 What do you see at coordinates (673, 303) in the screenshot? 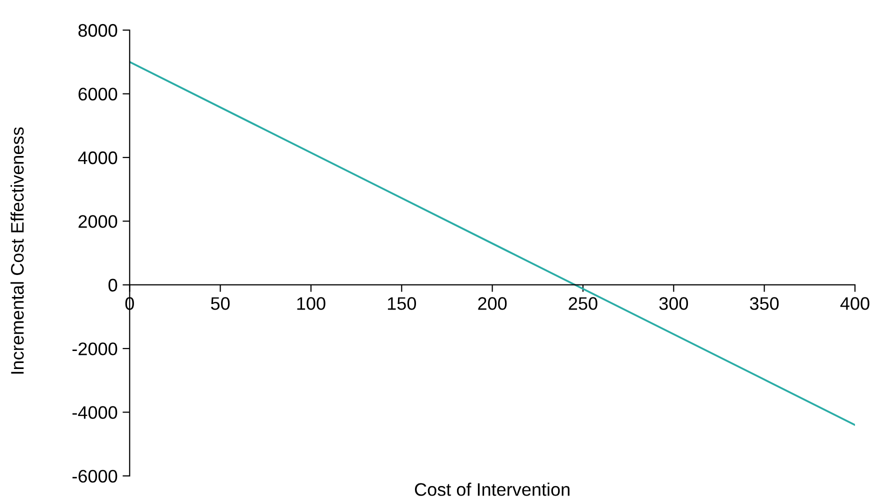
I see `x-tick-label: 300` at bounding box center [673, 303].